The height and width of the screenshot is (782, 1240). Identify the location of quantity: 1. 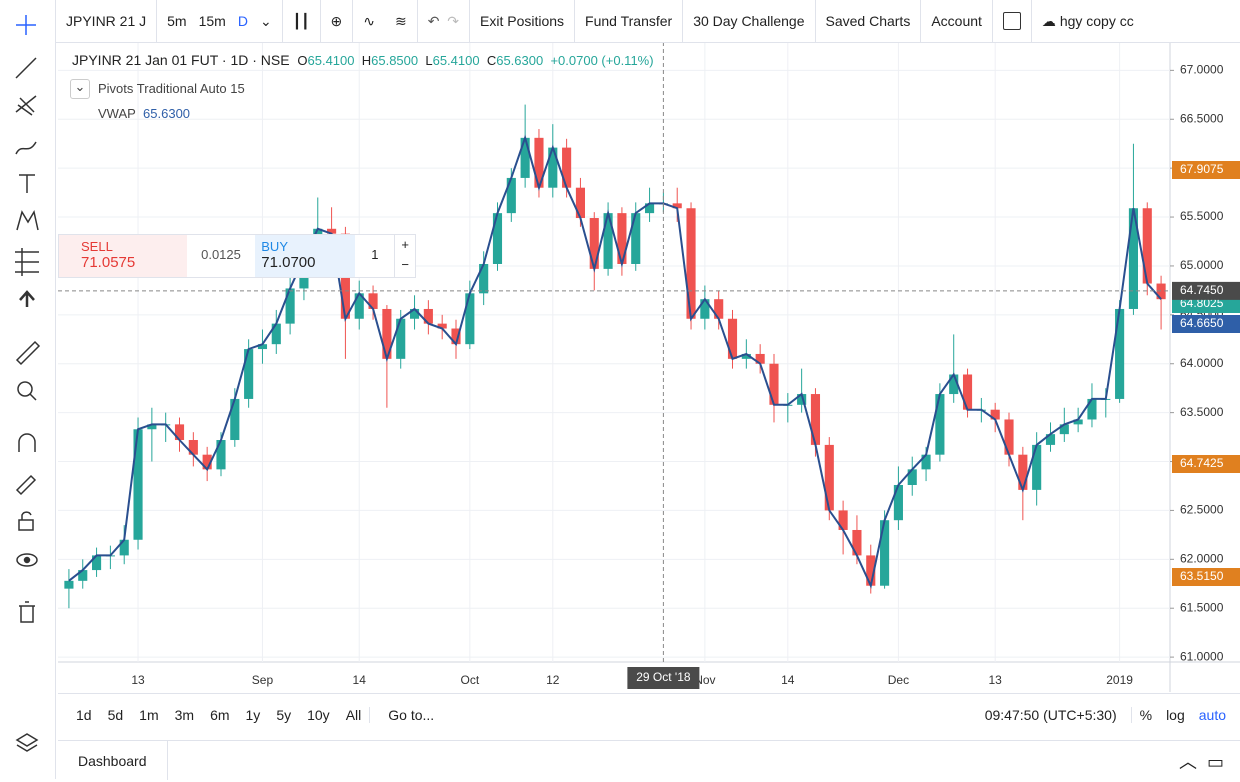
(375, 254).